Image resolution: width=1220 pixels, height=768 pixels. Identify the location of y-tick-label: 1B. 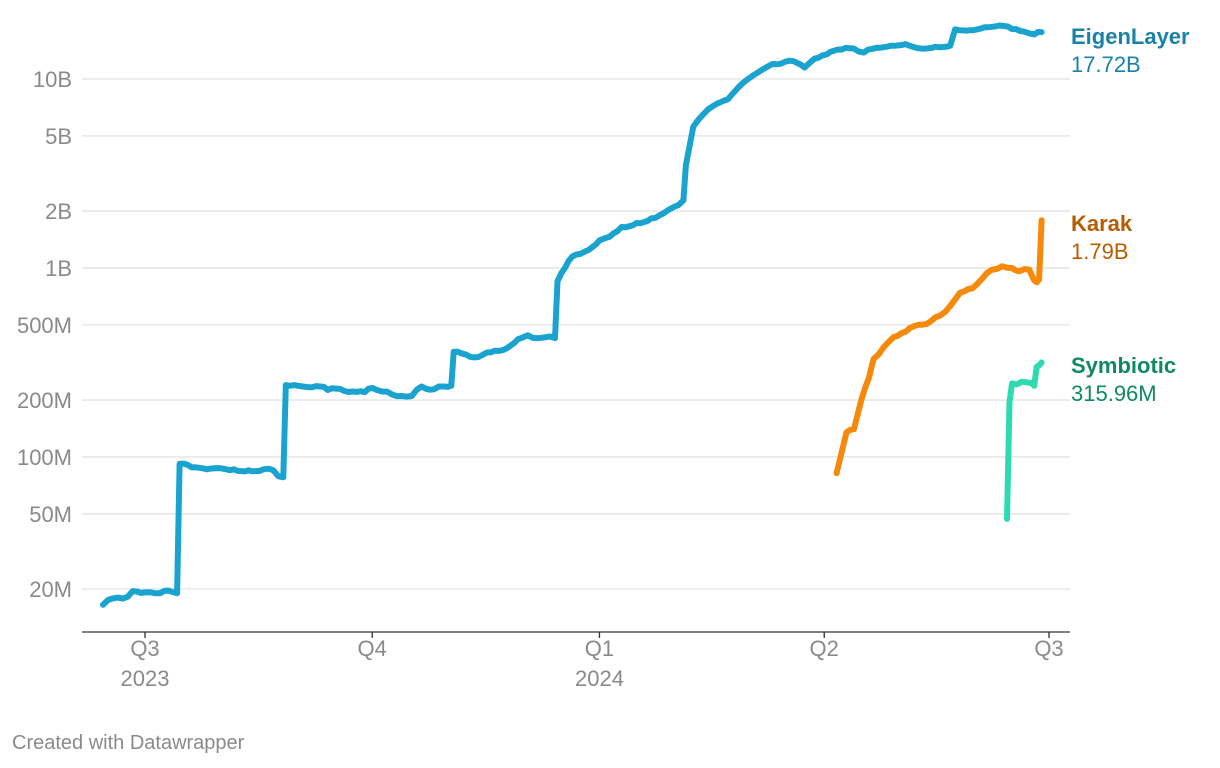
(58, 268).